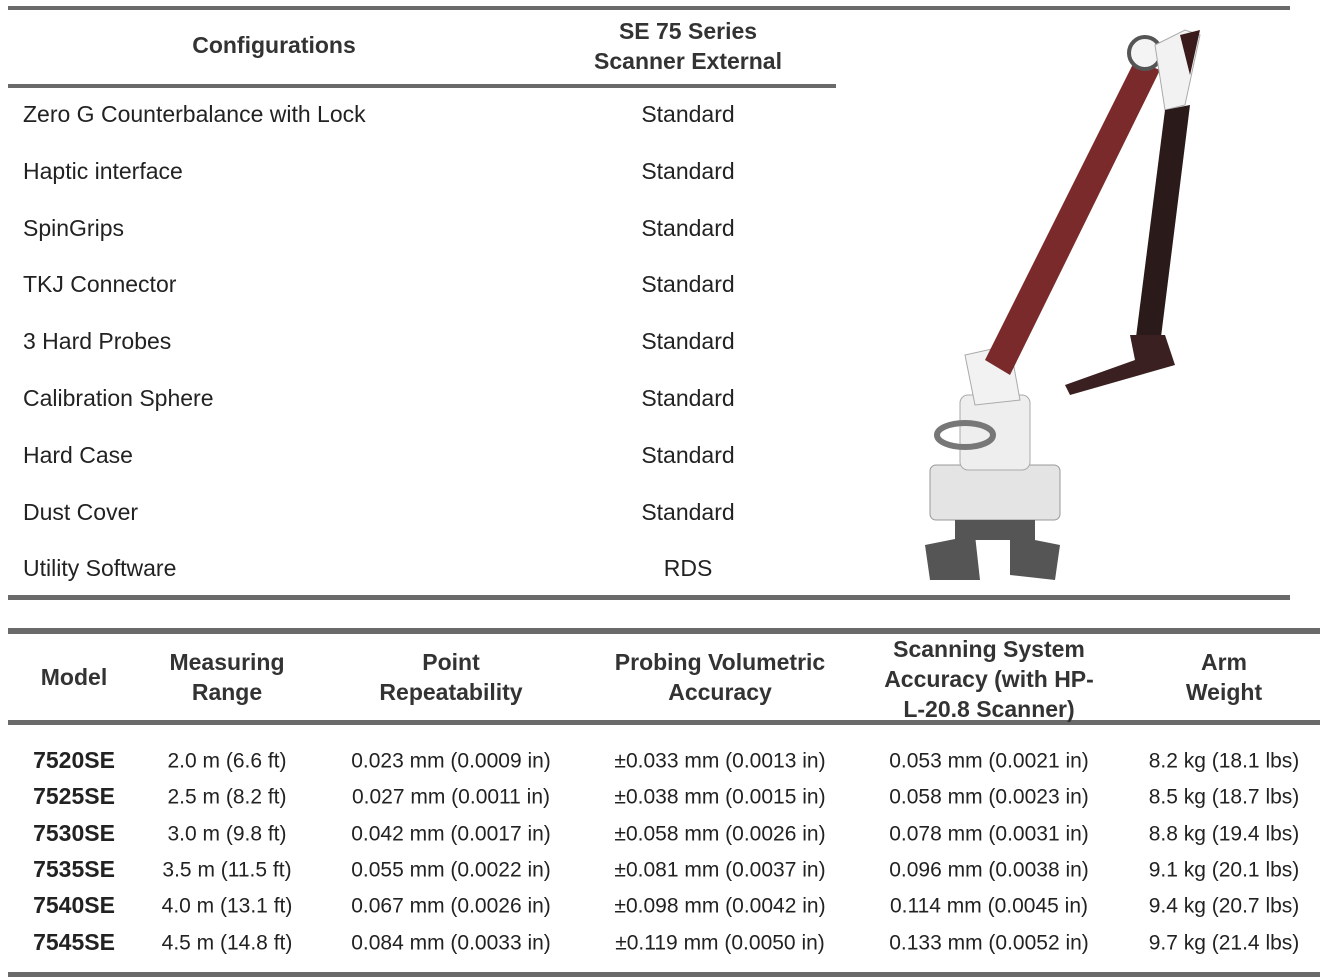 The image size is (1320, 979). What do you see at coordinates (103, 170) in the screenshot?
I see `cell-text: Haptic interface` at bounding box center [103, 170].